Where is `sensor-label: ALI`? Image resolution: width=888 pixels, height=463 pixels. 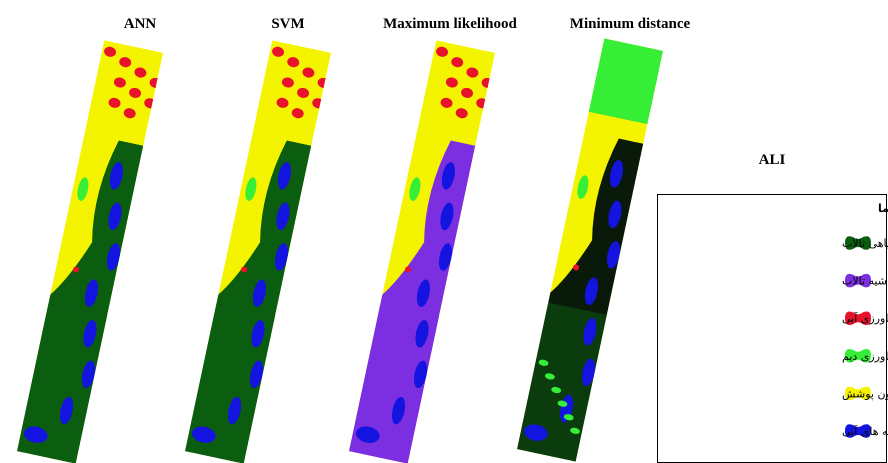
sensor-label: ALI is located at coordinates (772, 160).